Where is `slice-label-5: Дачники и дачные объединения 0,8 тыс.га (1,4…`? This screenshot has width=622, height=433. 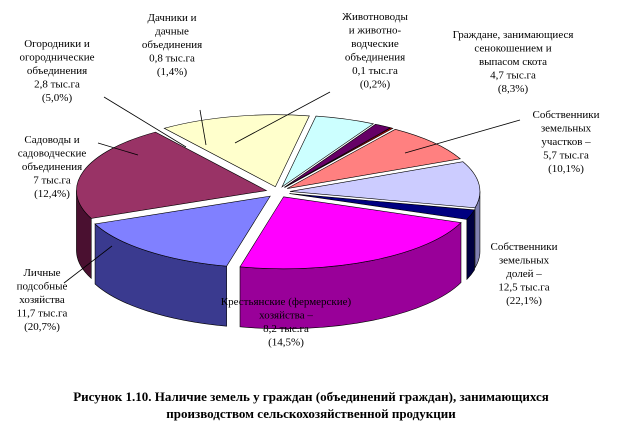 slice-label-5: Дачники и дачные объединения 0,8 тыс.га (1,4… is located at coordinates (172, 45).